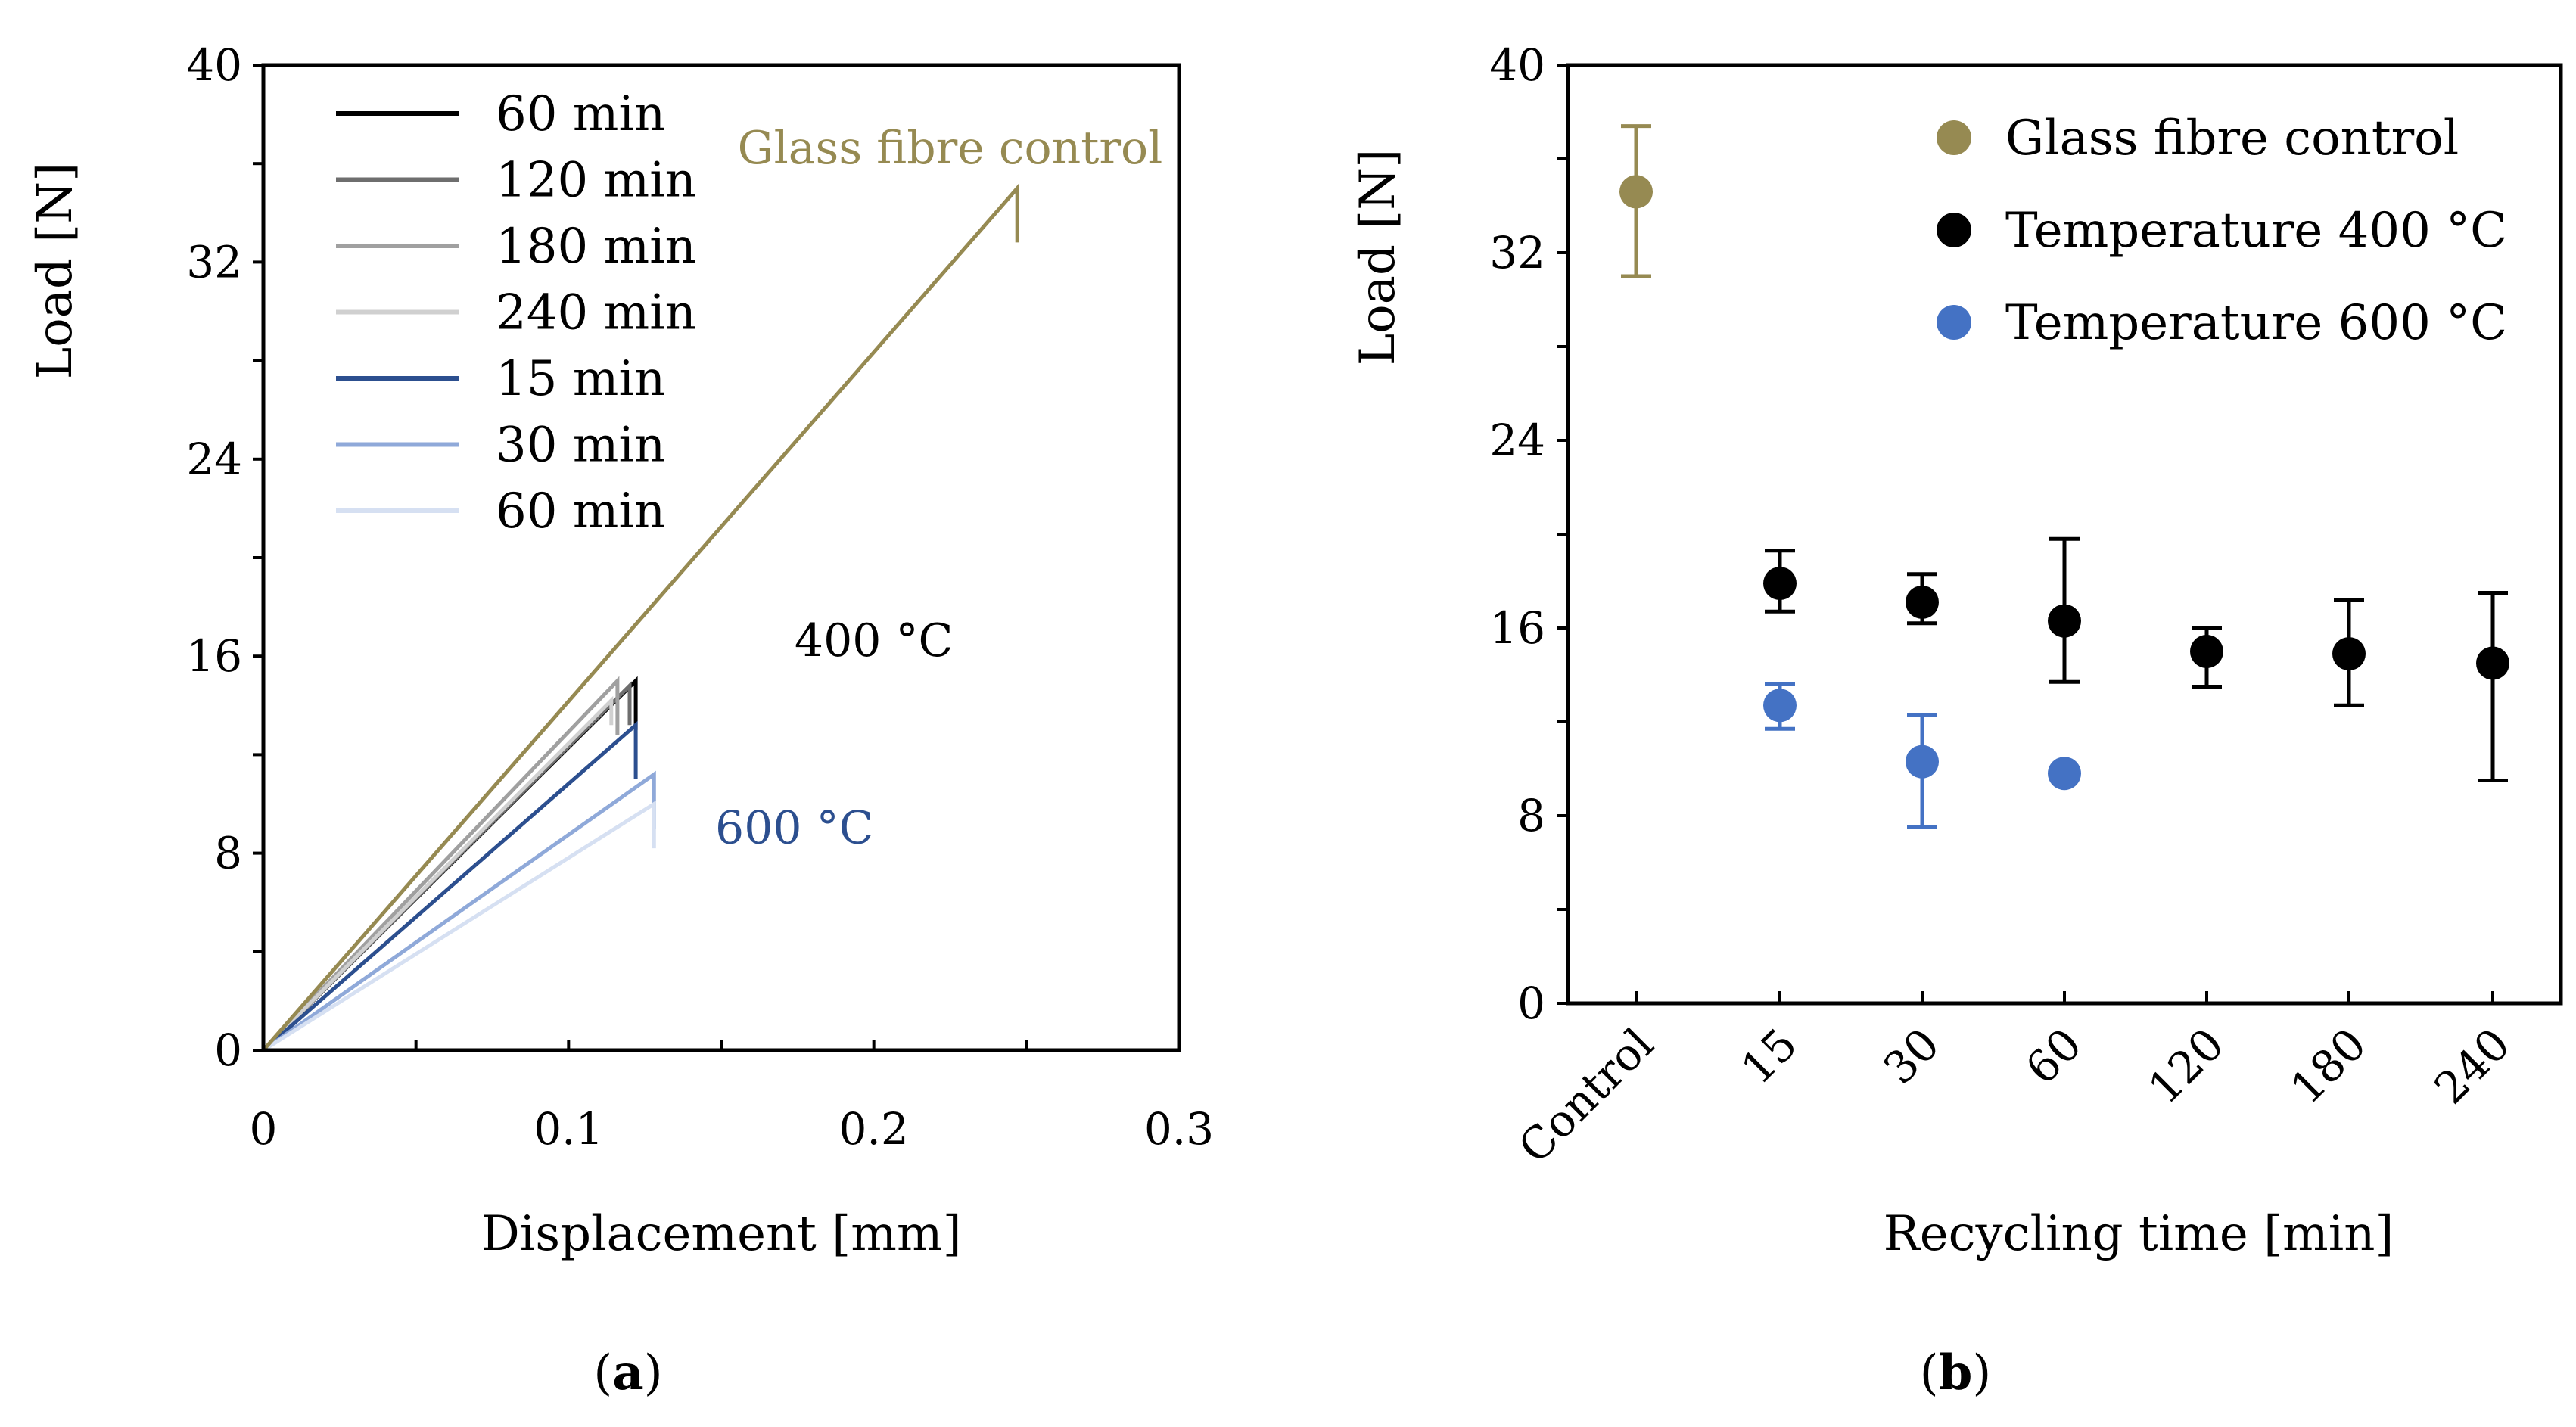 The width and height of the screenshot is (2576, 1427). Describe the element at coordinates (568, 1129) in the screenshot. I see `panel-a-x-tick-label: 0.1` at that location.